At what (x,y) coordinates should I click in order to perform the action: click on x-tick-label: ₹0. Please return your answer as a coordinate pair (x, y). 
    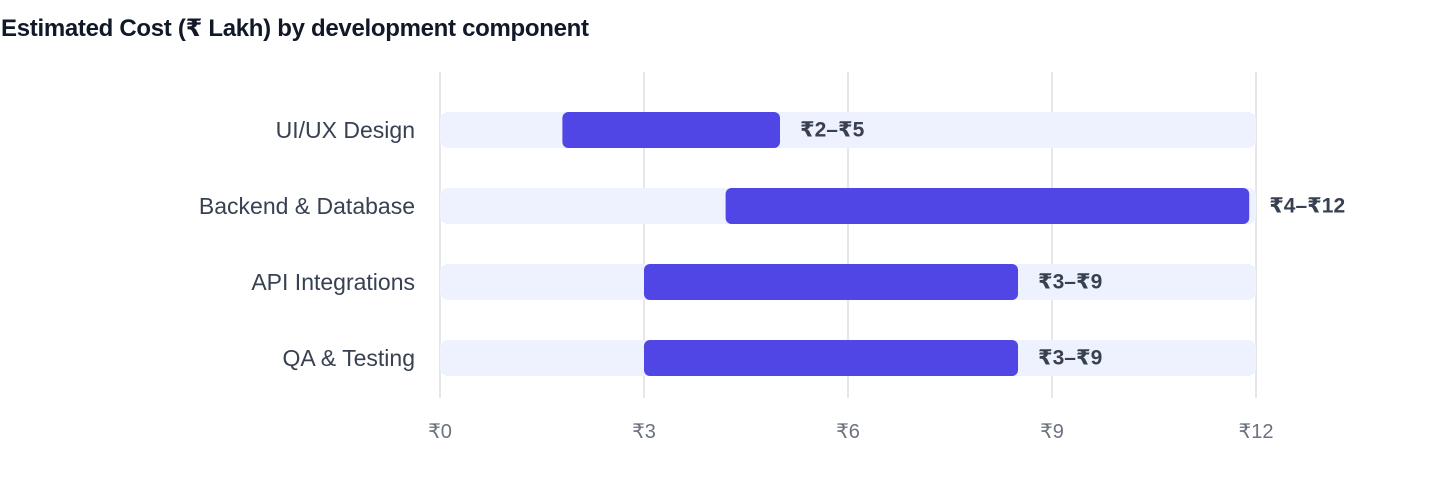
    Looking at the image, I should click on (440, 432).